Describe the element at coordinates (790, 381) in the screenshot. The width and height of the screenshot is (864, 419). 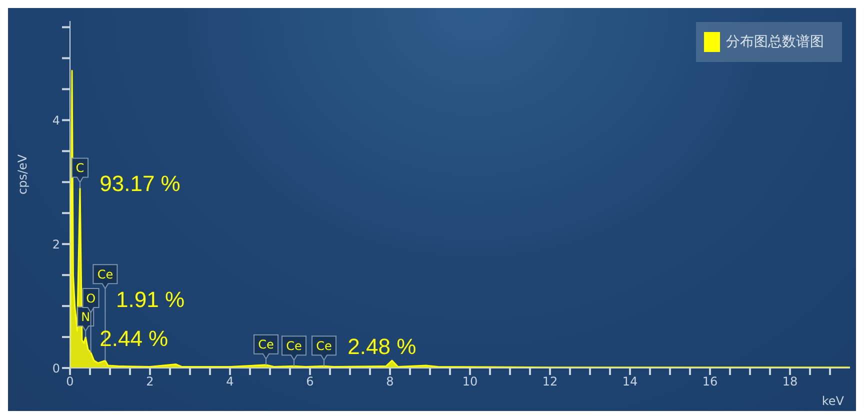
I see `x-tick-label: 18` at that location.